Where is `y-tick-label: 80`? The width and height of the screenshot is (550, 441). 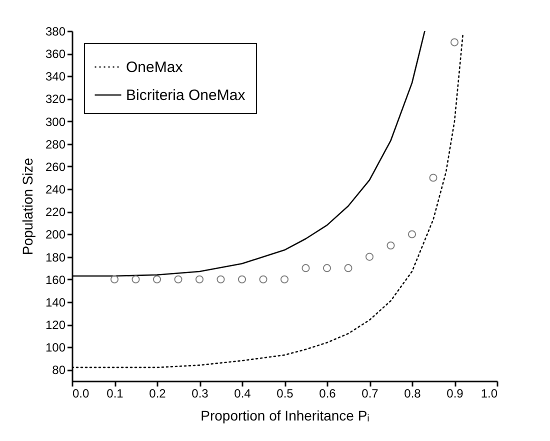
y-tick-label: 80 is located at coordinates (59, 370).